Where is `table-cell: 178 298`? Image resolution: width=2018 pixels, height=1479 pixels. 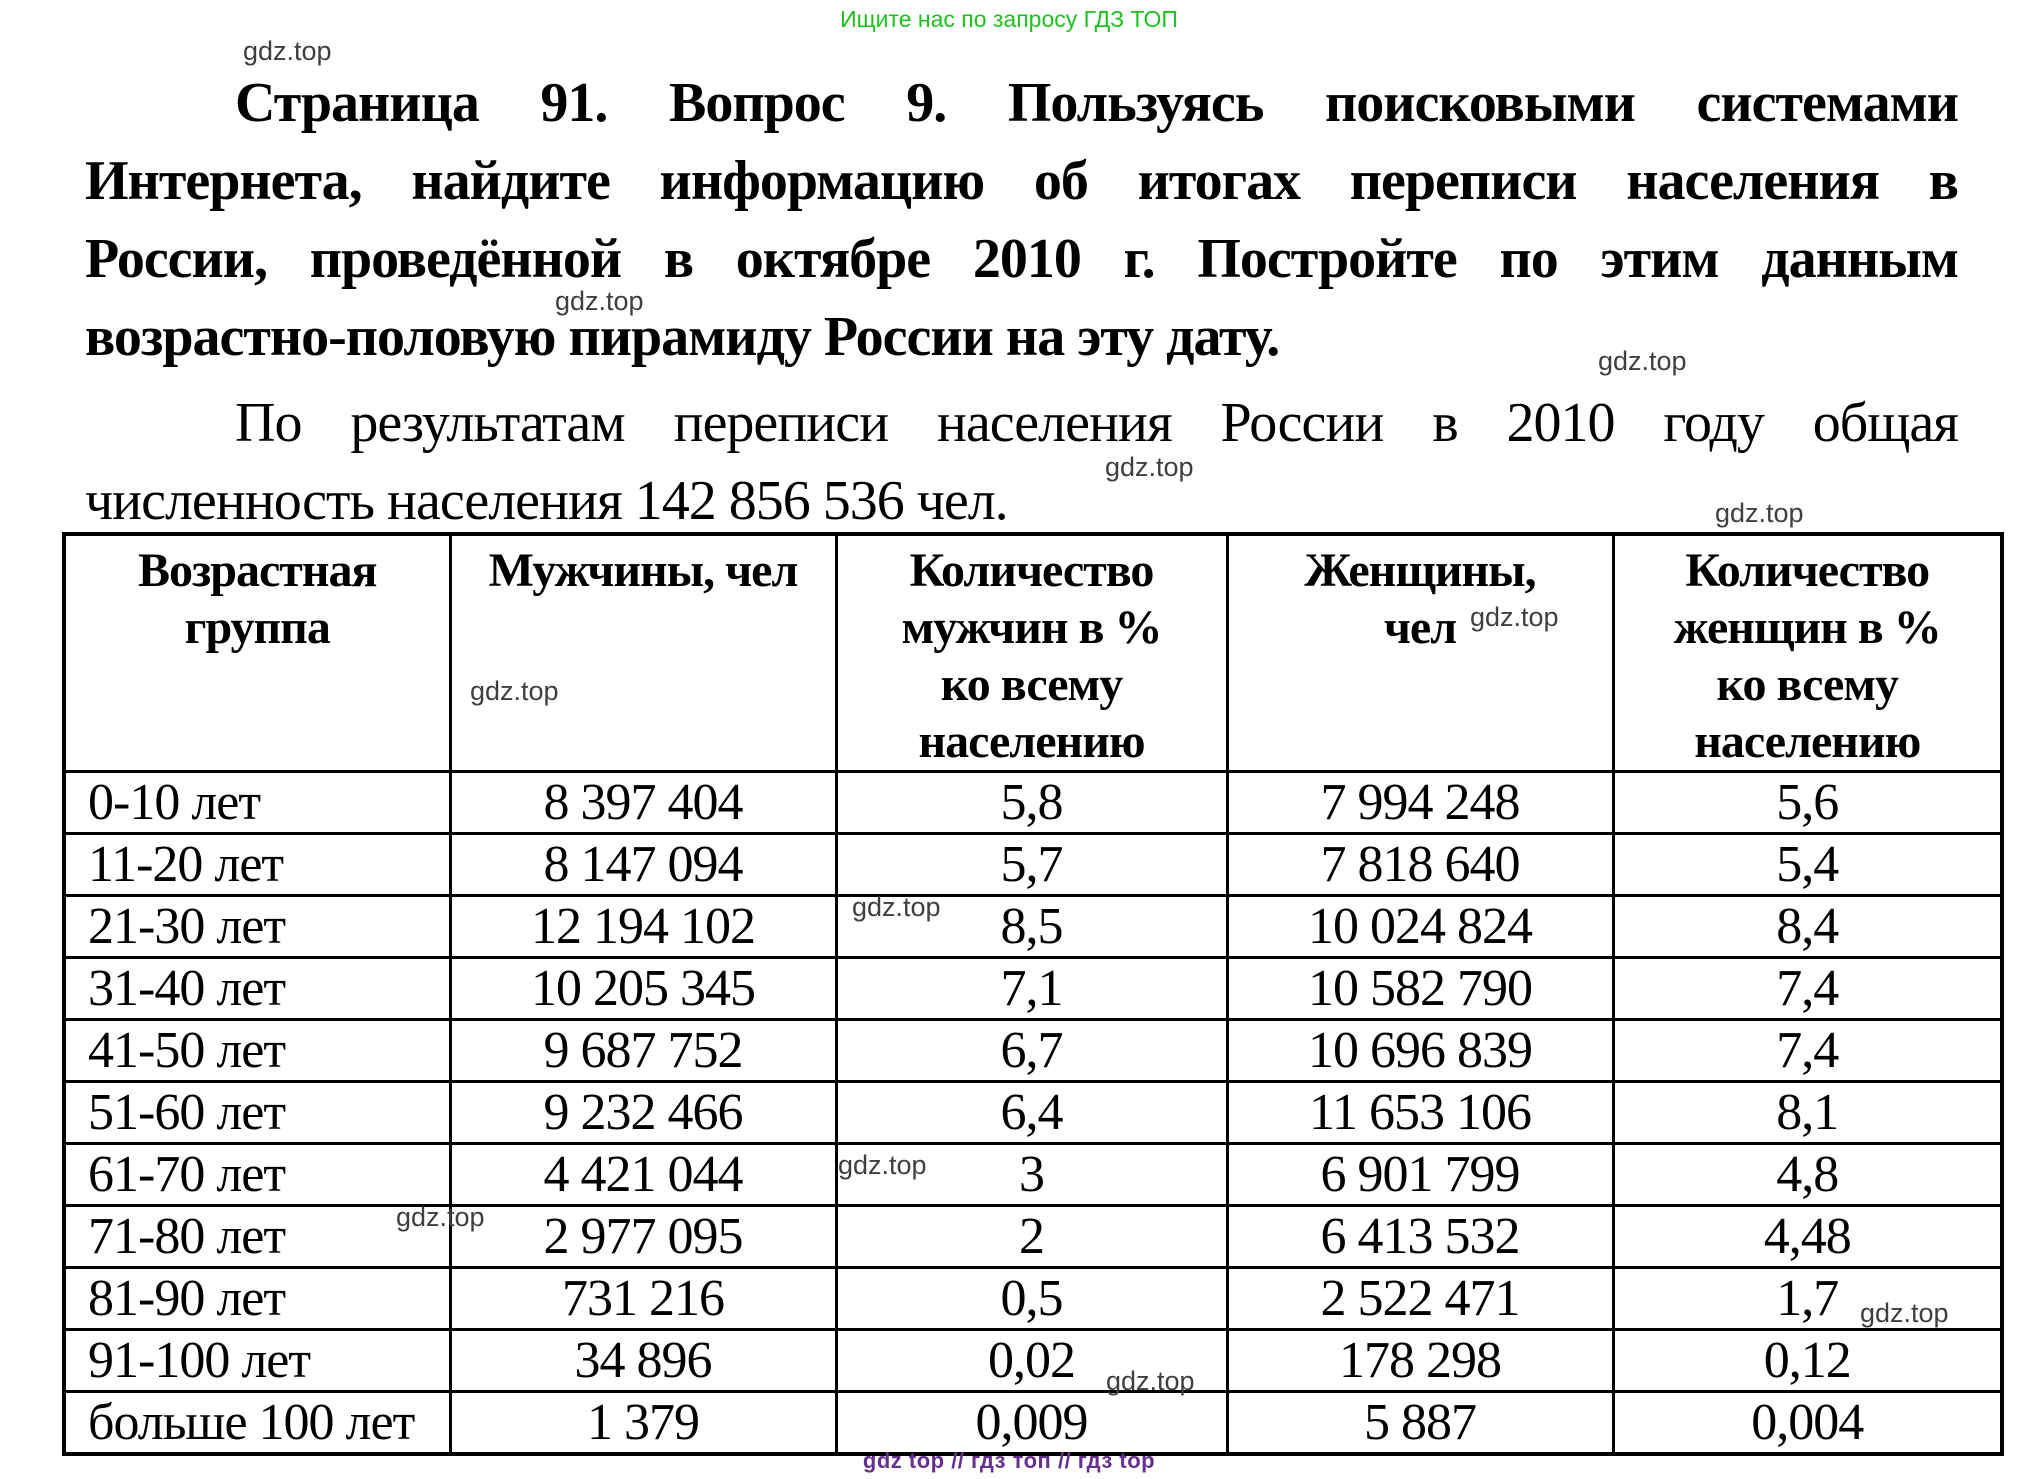
table-cell: 178 298 is located at coordinates (1420, 1360).